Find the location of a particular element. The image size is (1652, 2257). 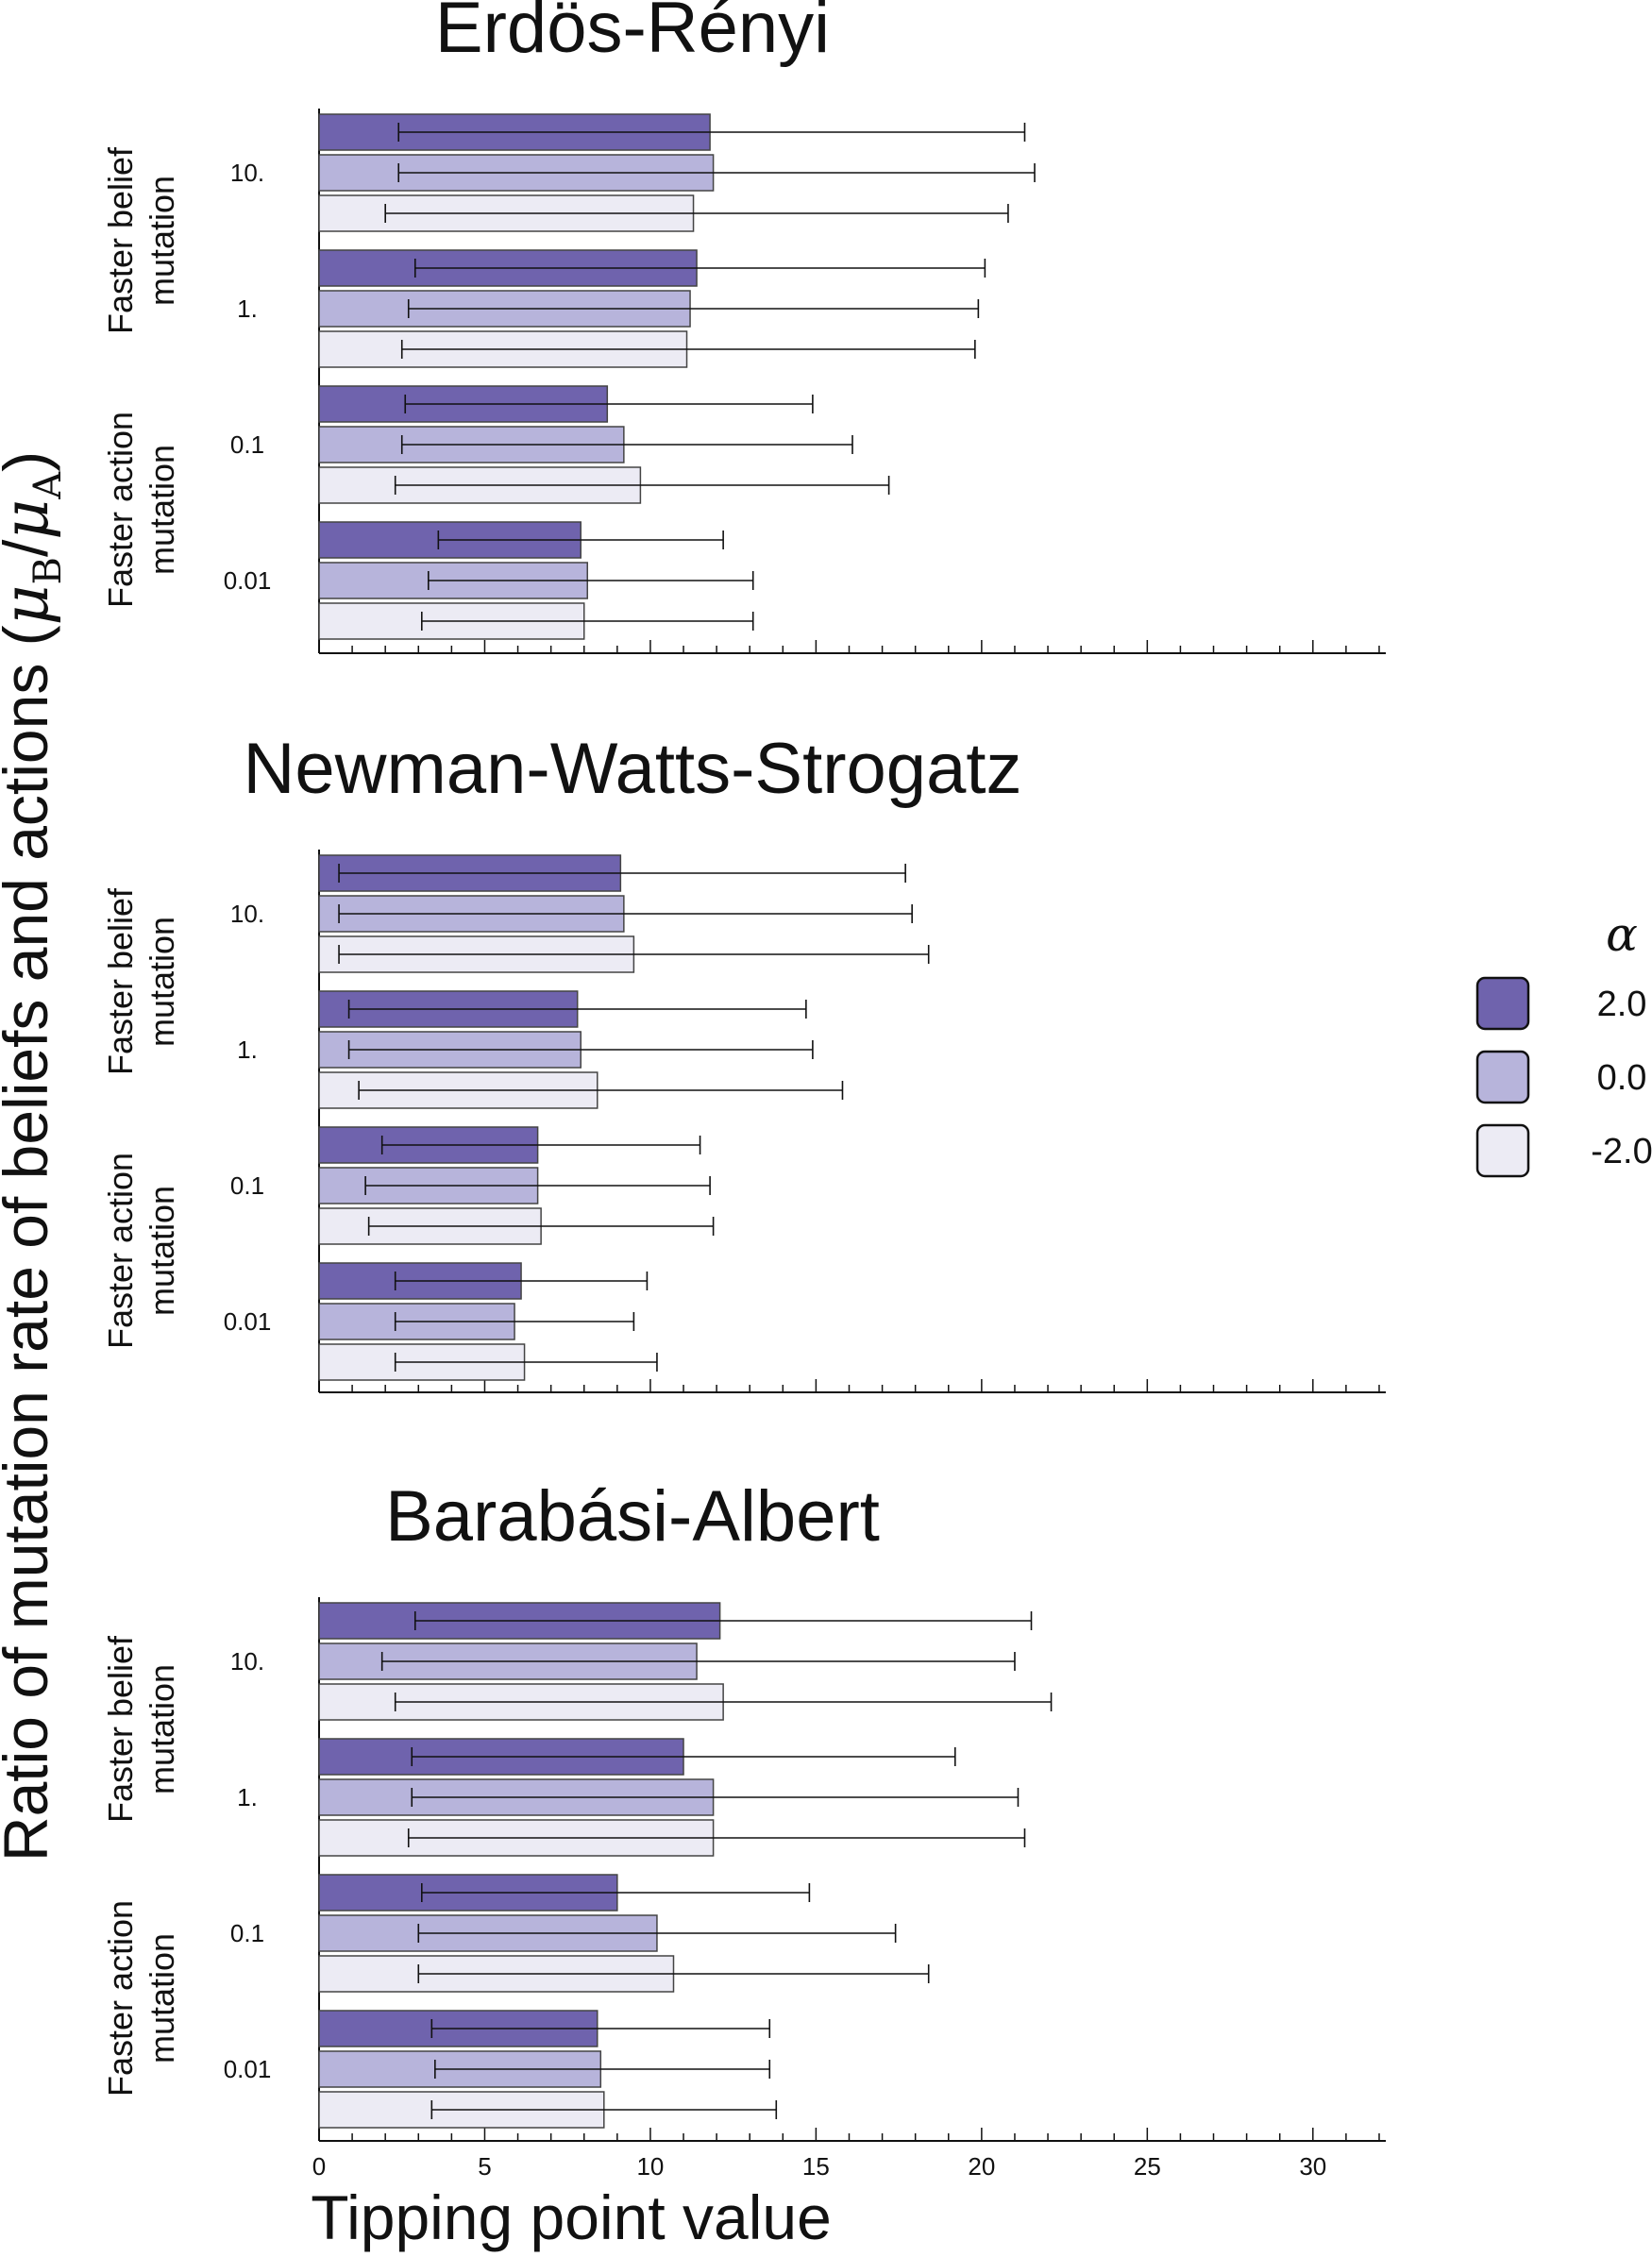

x-tick-label: 25 is located at coordinates (1147, 2166).